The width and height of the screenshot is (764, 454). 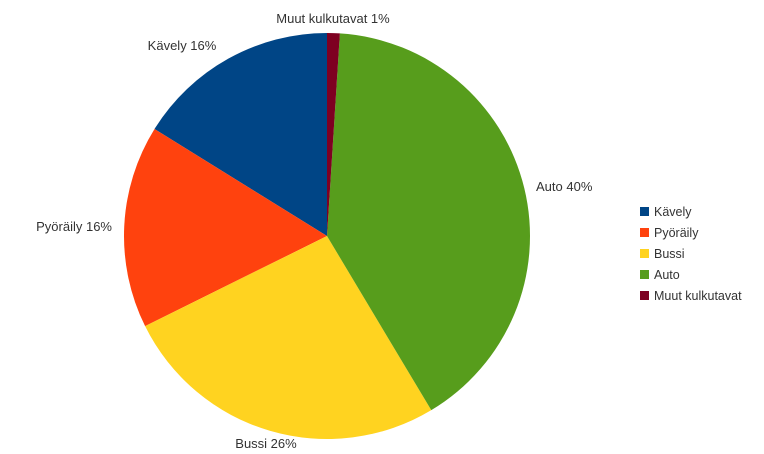 What do you see at coordinates (698, 296) in the screenshot?
I see `legend-entry-label: Muut kulkutavat` at bounding box center [698, 296].